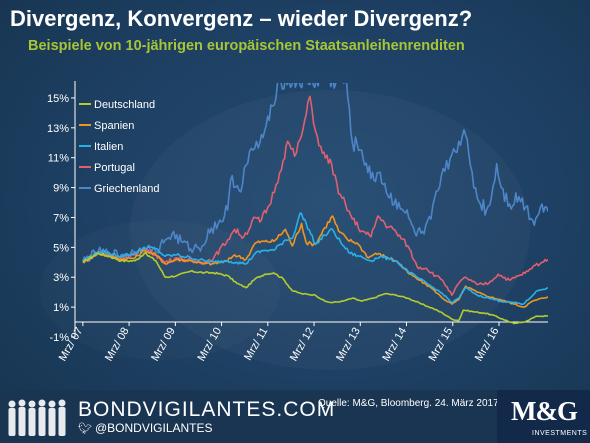 This screenshot has width=590, height=443. Describe the element at coordinates (58, 129) in the screenshot. I see `y-tick-label: 13%` at that location.